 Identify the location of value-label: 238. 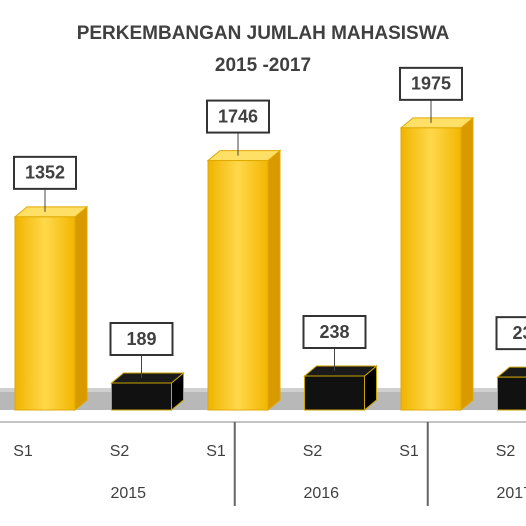
(334, 332).